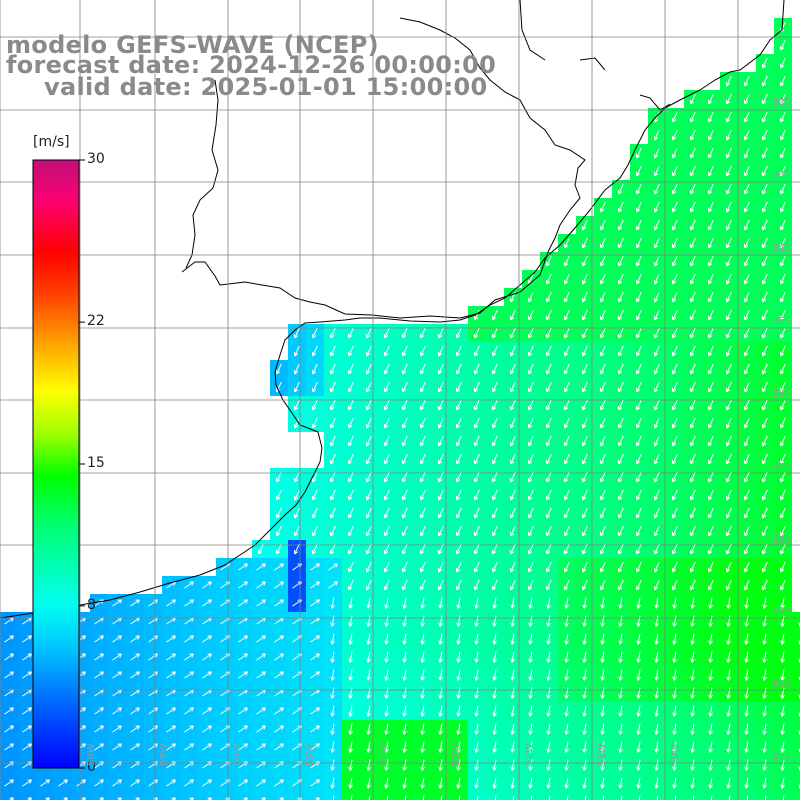  Describe the element at coordinates (782, 175) in the screenshot. I see `latitude-label: 33S` at that location.